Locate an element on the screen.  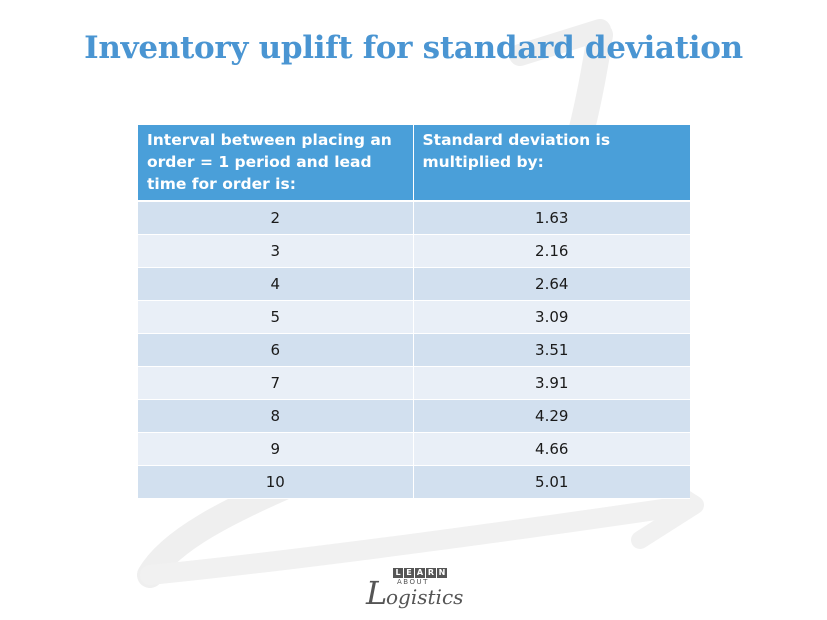
multiplier-cell: 5.01 is located at coordinates (551, 482).